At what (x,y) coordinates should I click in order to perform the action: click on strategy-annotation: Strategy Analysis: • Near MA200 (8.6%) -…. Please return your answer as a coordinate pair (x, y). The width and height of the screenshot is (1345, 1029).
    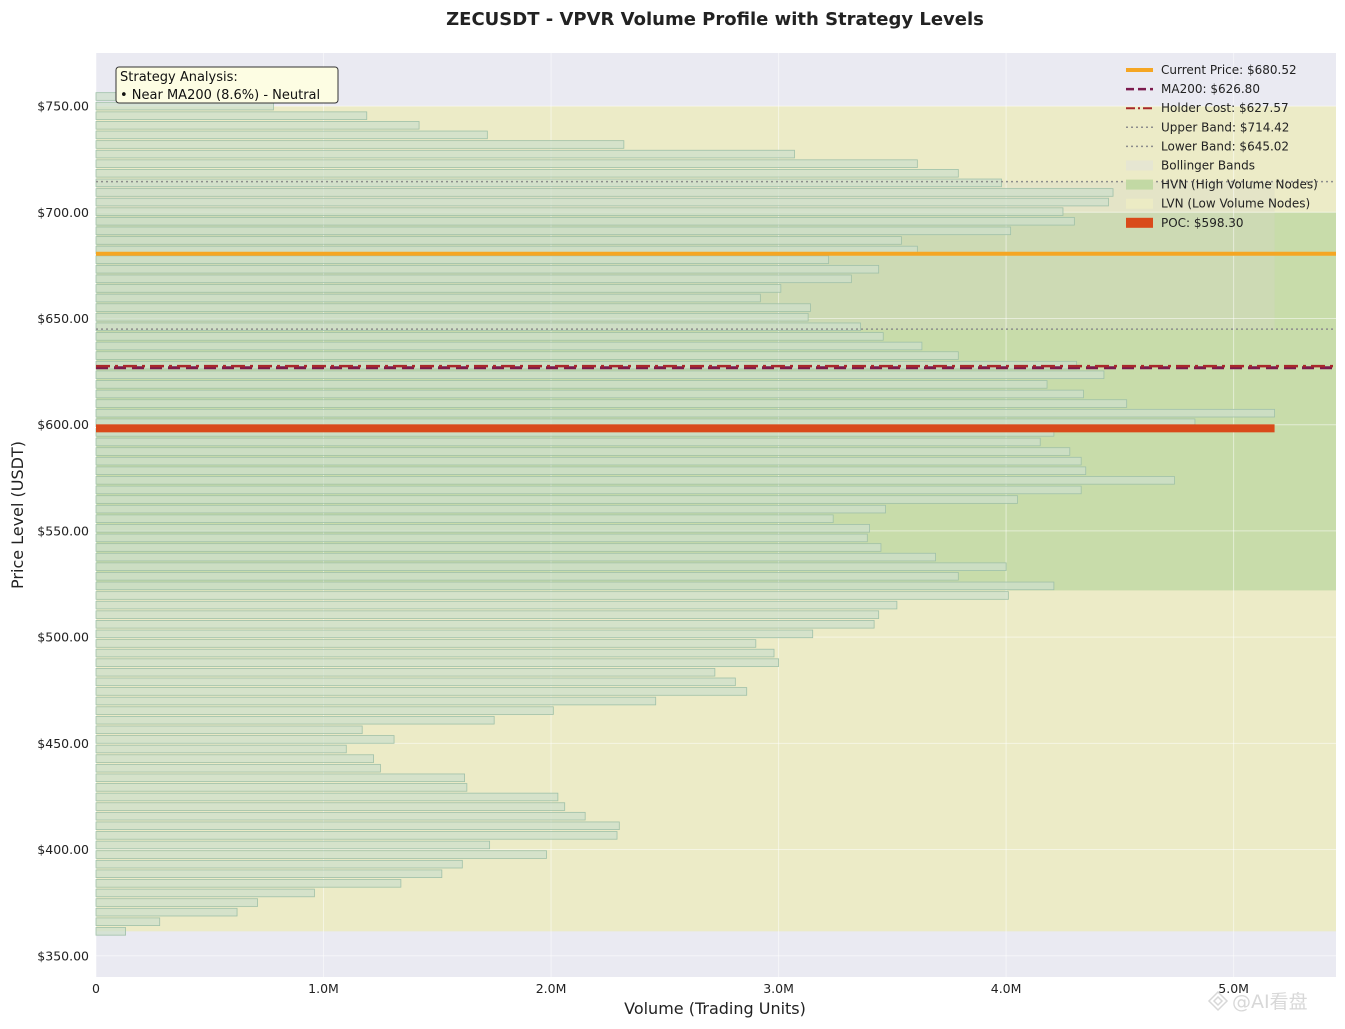
    Looking at the image, I should click on (227, 85).